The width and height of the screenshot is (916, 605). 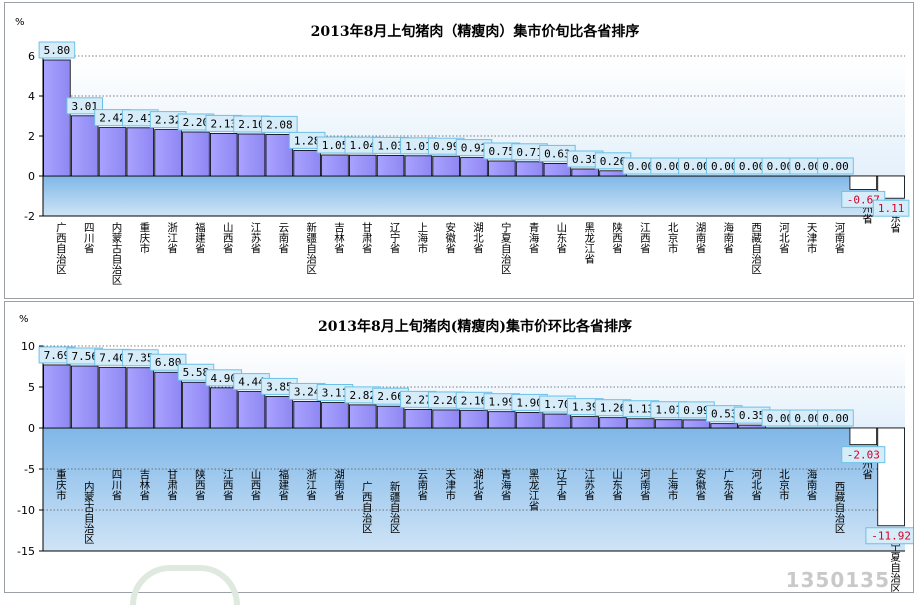 I want to click on data-label: 2.10, so click(x=251, y=124).